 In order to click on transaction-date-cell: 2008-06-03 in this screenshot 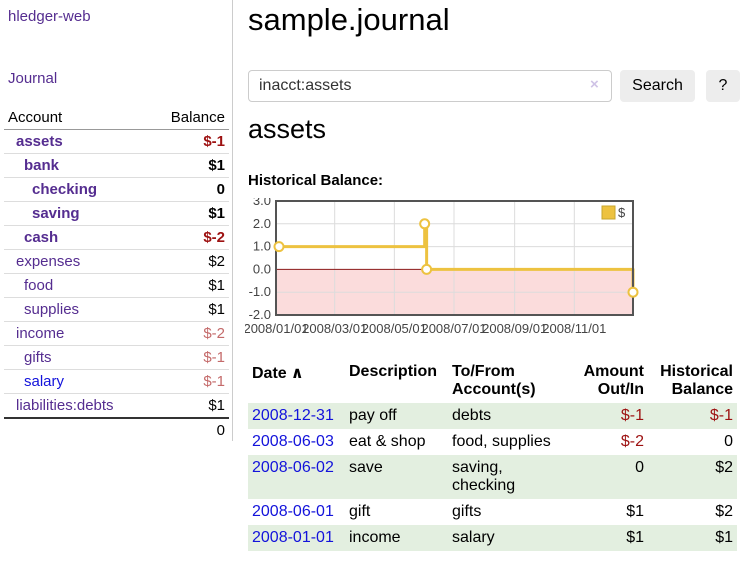, I will do `click(296, 442)`.